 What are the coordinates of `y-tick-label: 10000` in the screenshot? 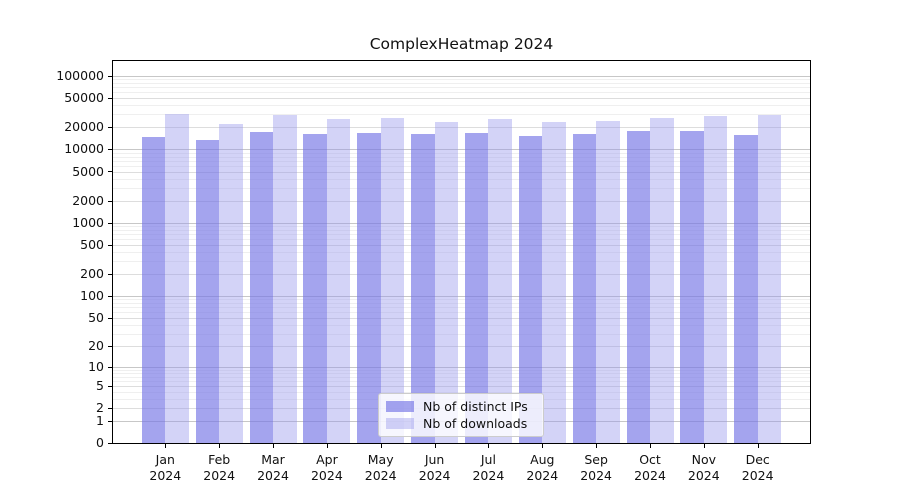 It's located at (84, 149).